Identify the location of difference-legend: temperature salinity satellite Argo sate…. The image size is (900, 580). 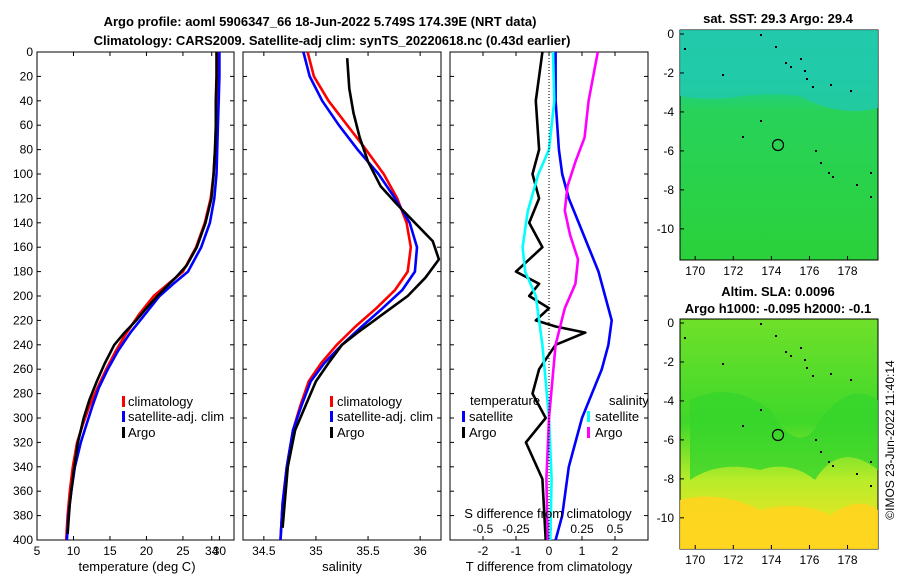
(555, 416).